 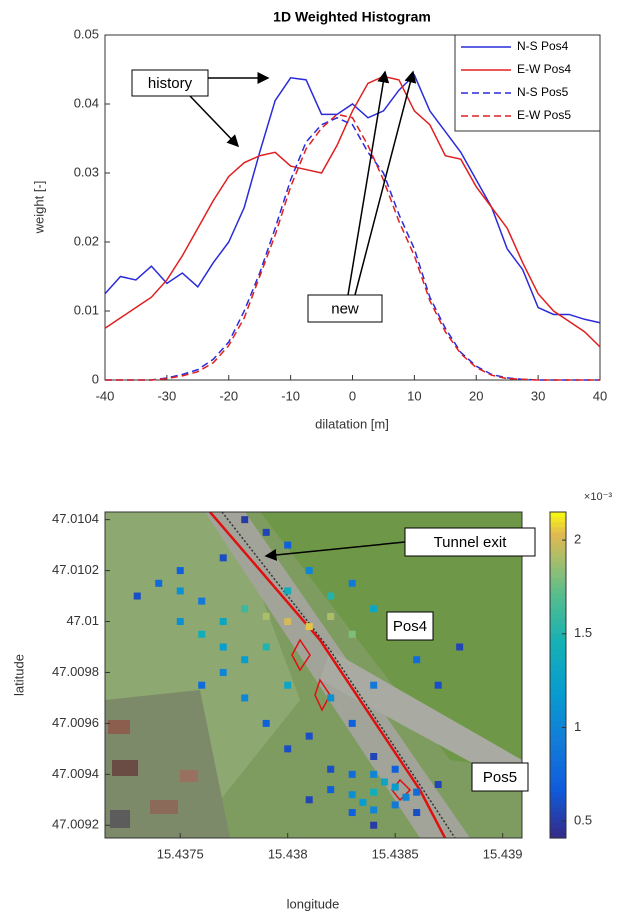 I want to click on colorbar-scale-label: ×10⁻³, so click(x=598, y=497).